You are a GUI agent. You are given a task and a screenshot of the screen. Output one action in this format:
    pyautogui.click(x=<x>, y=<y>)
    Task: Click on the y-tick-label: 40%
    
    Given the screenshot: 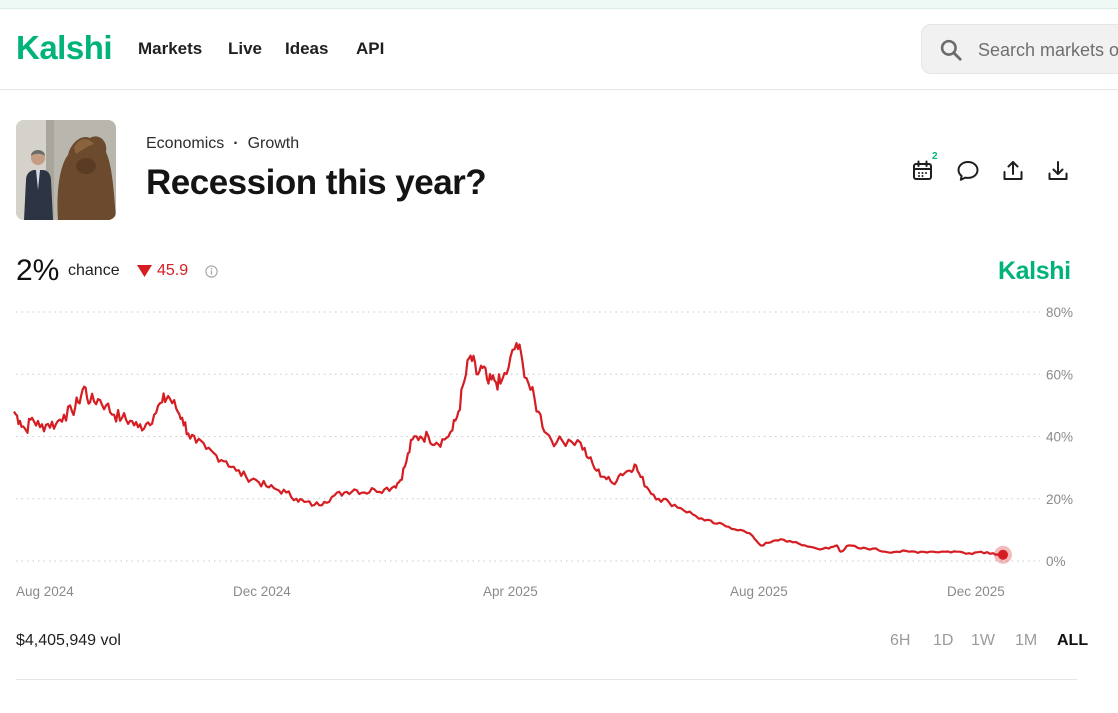 What is the action you would take?
    pyautogui.click(x=1059, y=437)
    